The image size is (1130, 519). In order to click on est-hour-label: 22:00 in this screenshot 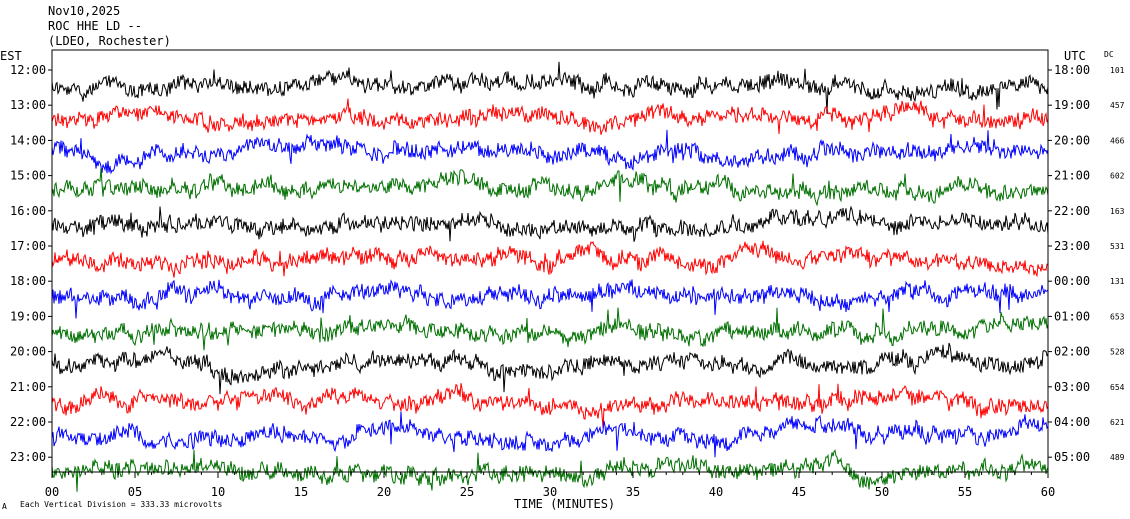, I will do `click(28, 422)`.